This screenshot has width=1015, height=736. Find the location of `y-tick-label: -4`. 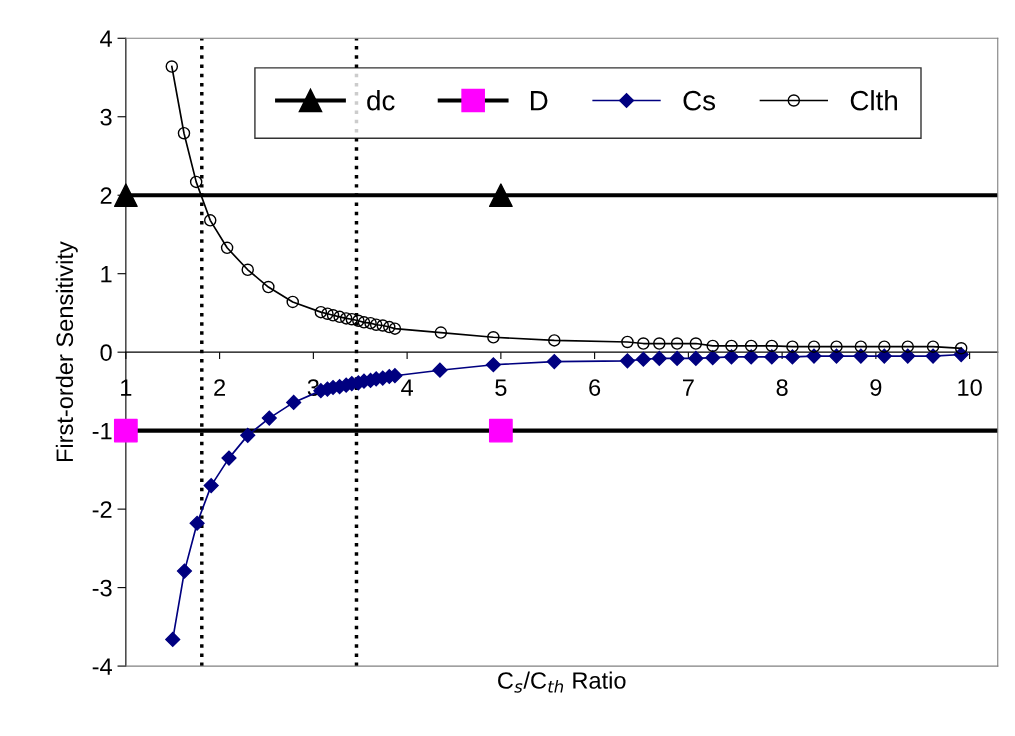

y-tick-label: -4 is located at coordinates (102, 666).